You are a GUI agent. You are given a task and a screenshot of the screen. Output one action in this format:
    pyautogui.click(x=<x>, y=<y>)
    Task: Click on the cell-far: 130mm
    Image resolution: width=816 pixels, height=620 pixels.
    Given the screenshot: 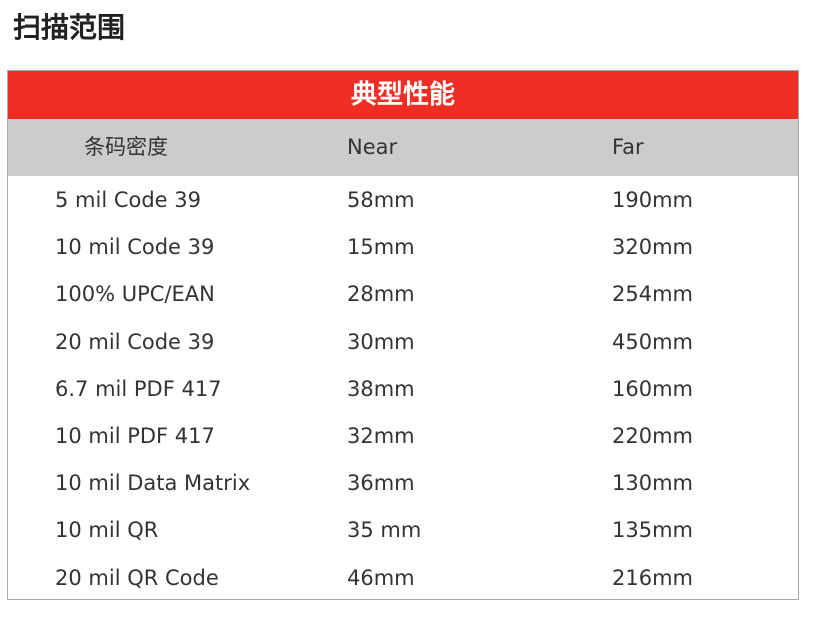 What is the action you would take?
    pyautogui.click(x=652, y=483)
    